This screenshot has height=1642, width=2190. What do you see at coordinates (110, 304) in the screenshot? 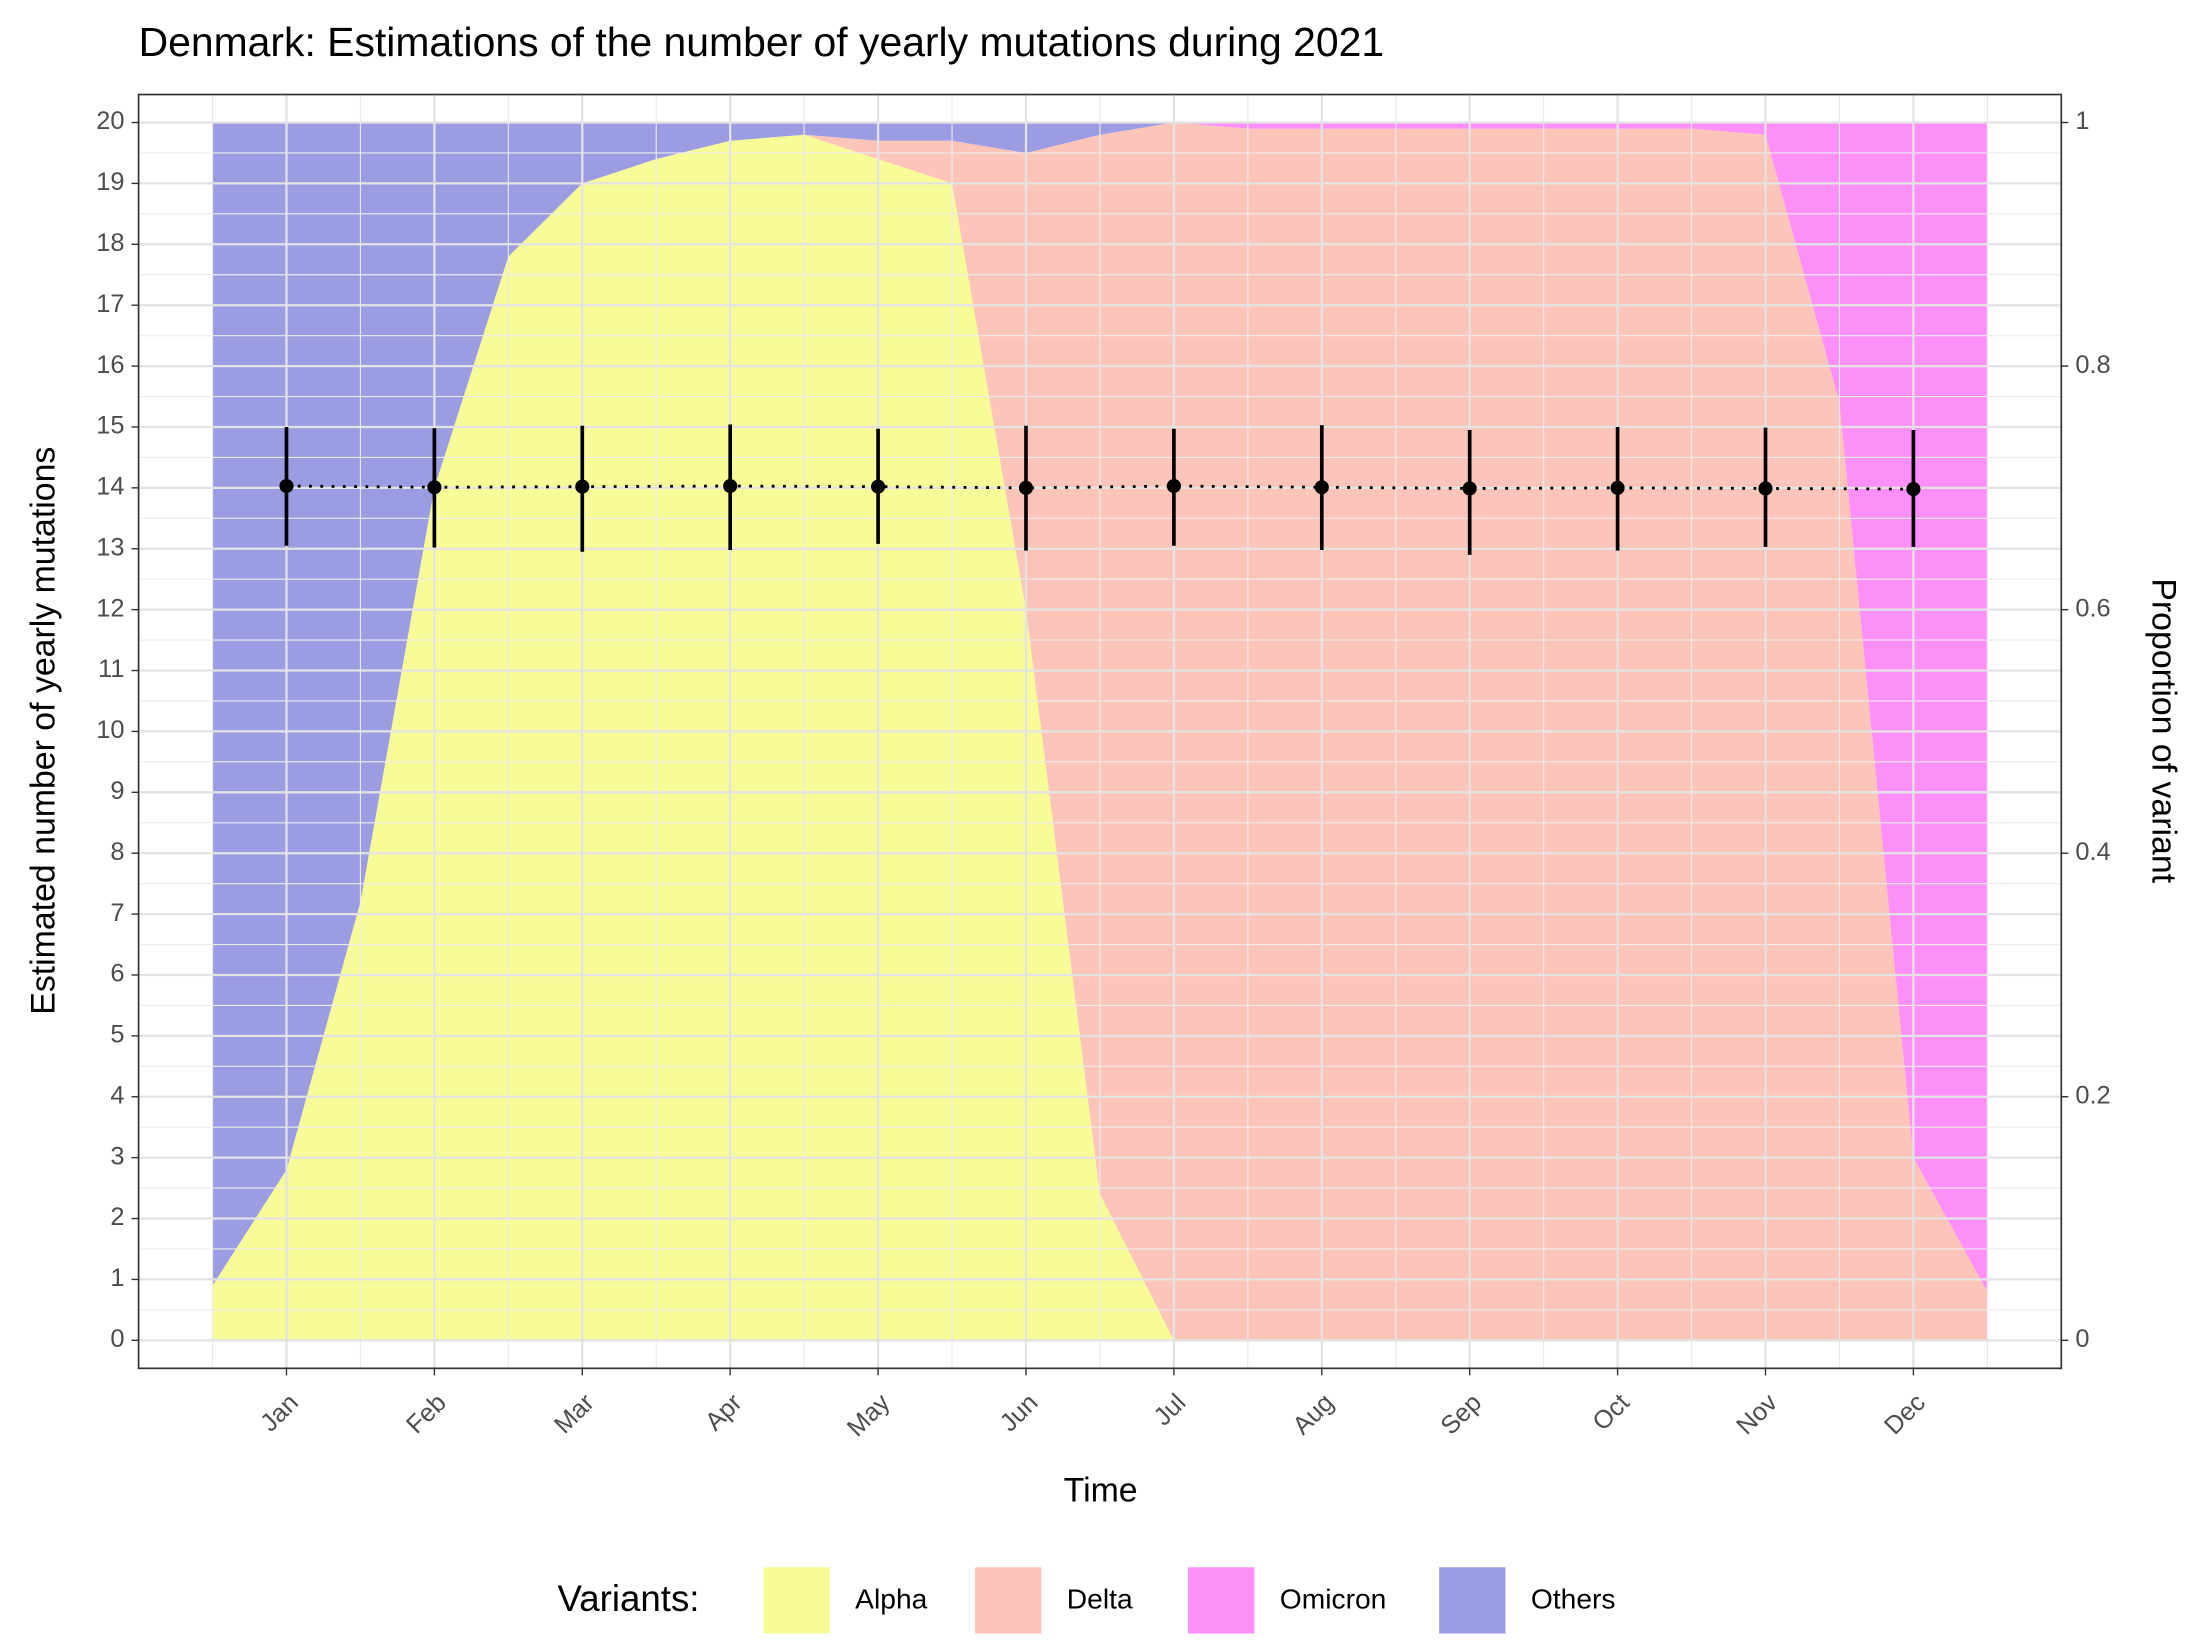
I see `y-tick-label: 17` at bounding box center [110, 304].